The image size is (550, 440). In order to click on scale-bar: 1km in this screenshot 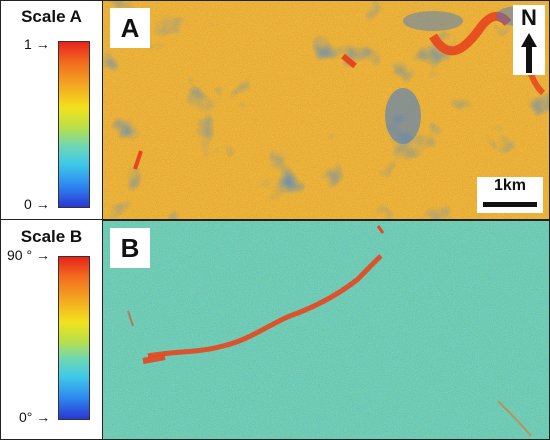, I will do `click(510, 195)`.